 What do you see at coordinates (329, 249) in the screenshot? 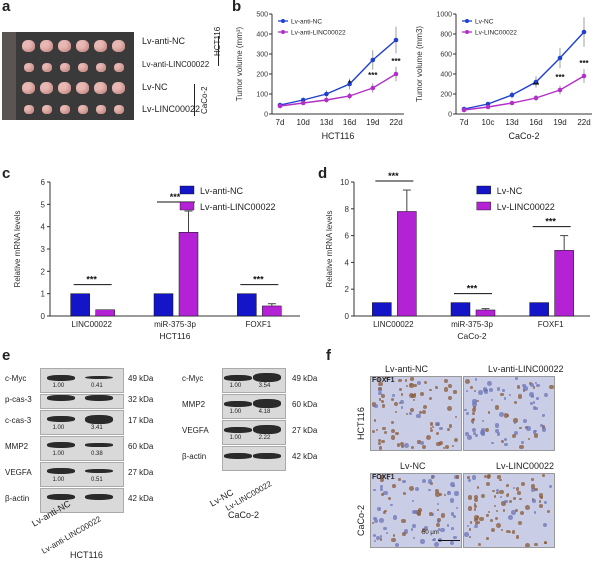
I see `y-axis-label: Relative mRNA levels` at bounding box center [329, 249].